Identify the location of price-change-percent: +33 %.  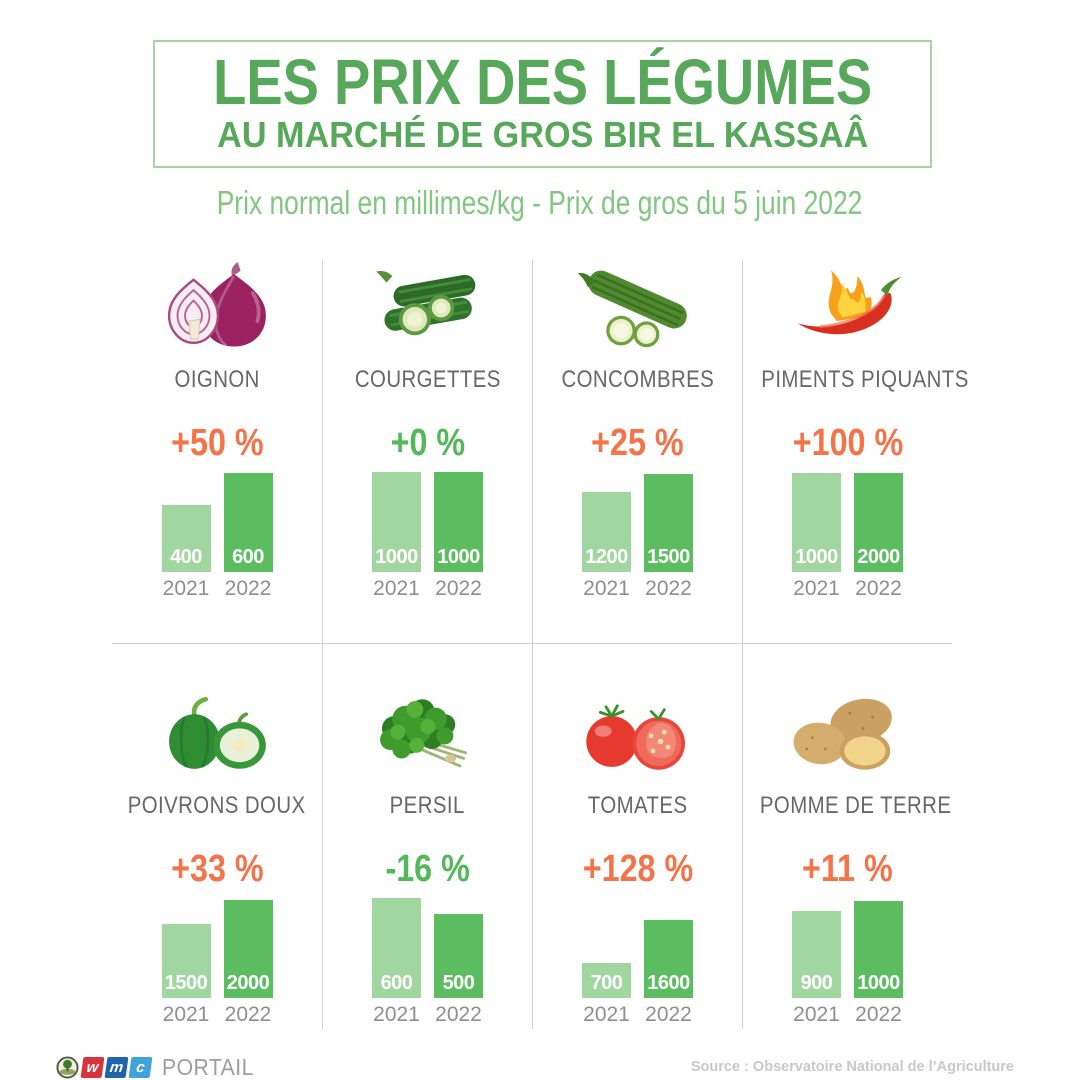
(217, 868).